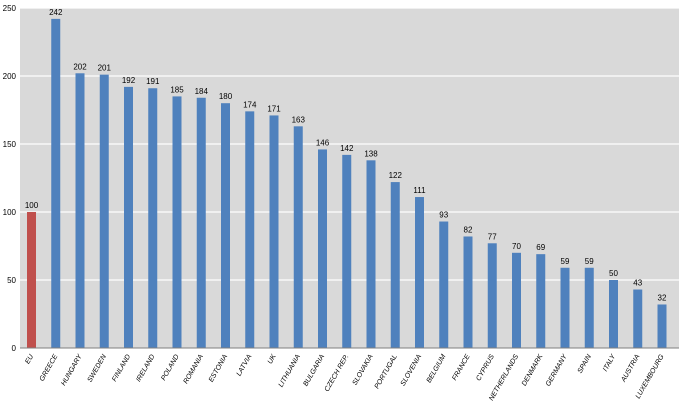  What do you see at coordinates (10, 212) in the screenshot?
I see `y-tick-label: 100` at bounding box center [10, 212].